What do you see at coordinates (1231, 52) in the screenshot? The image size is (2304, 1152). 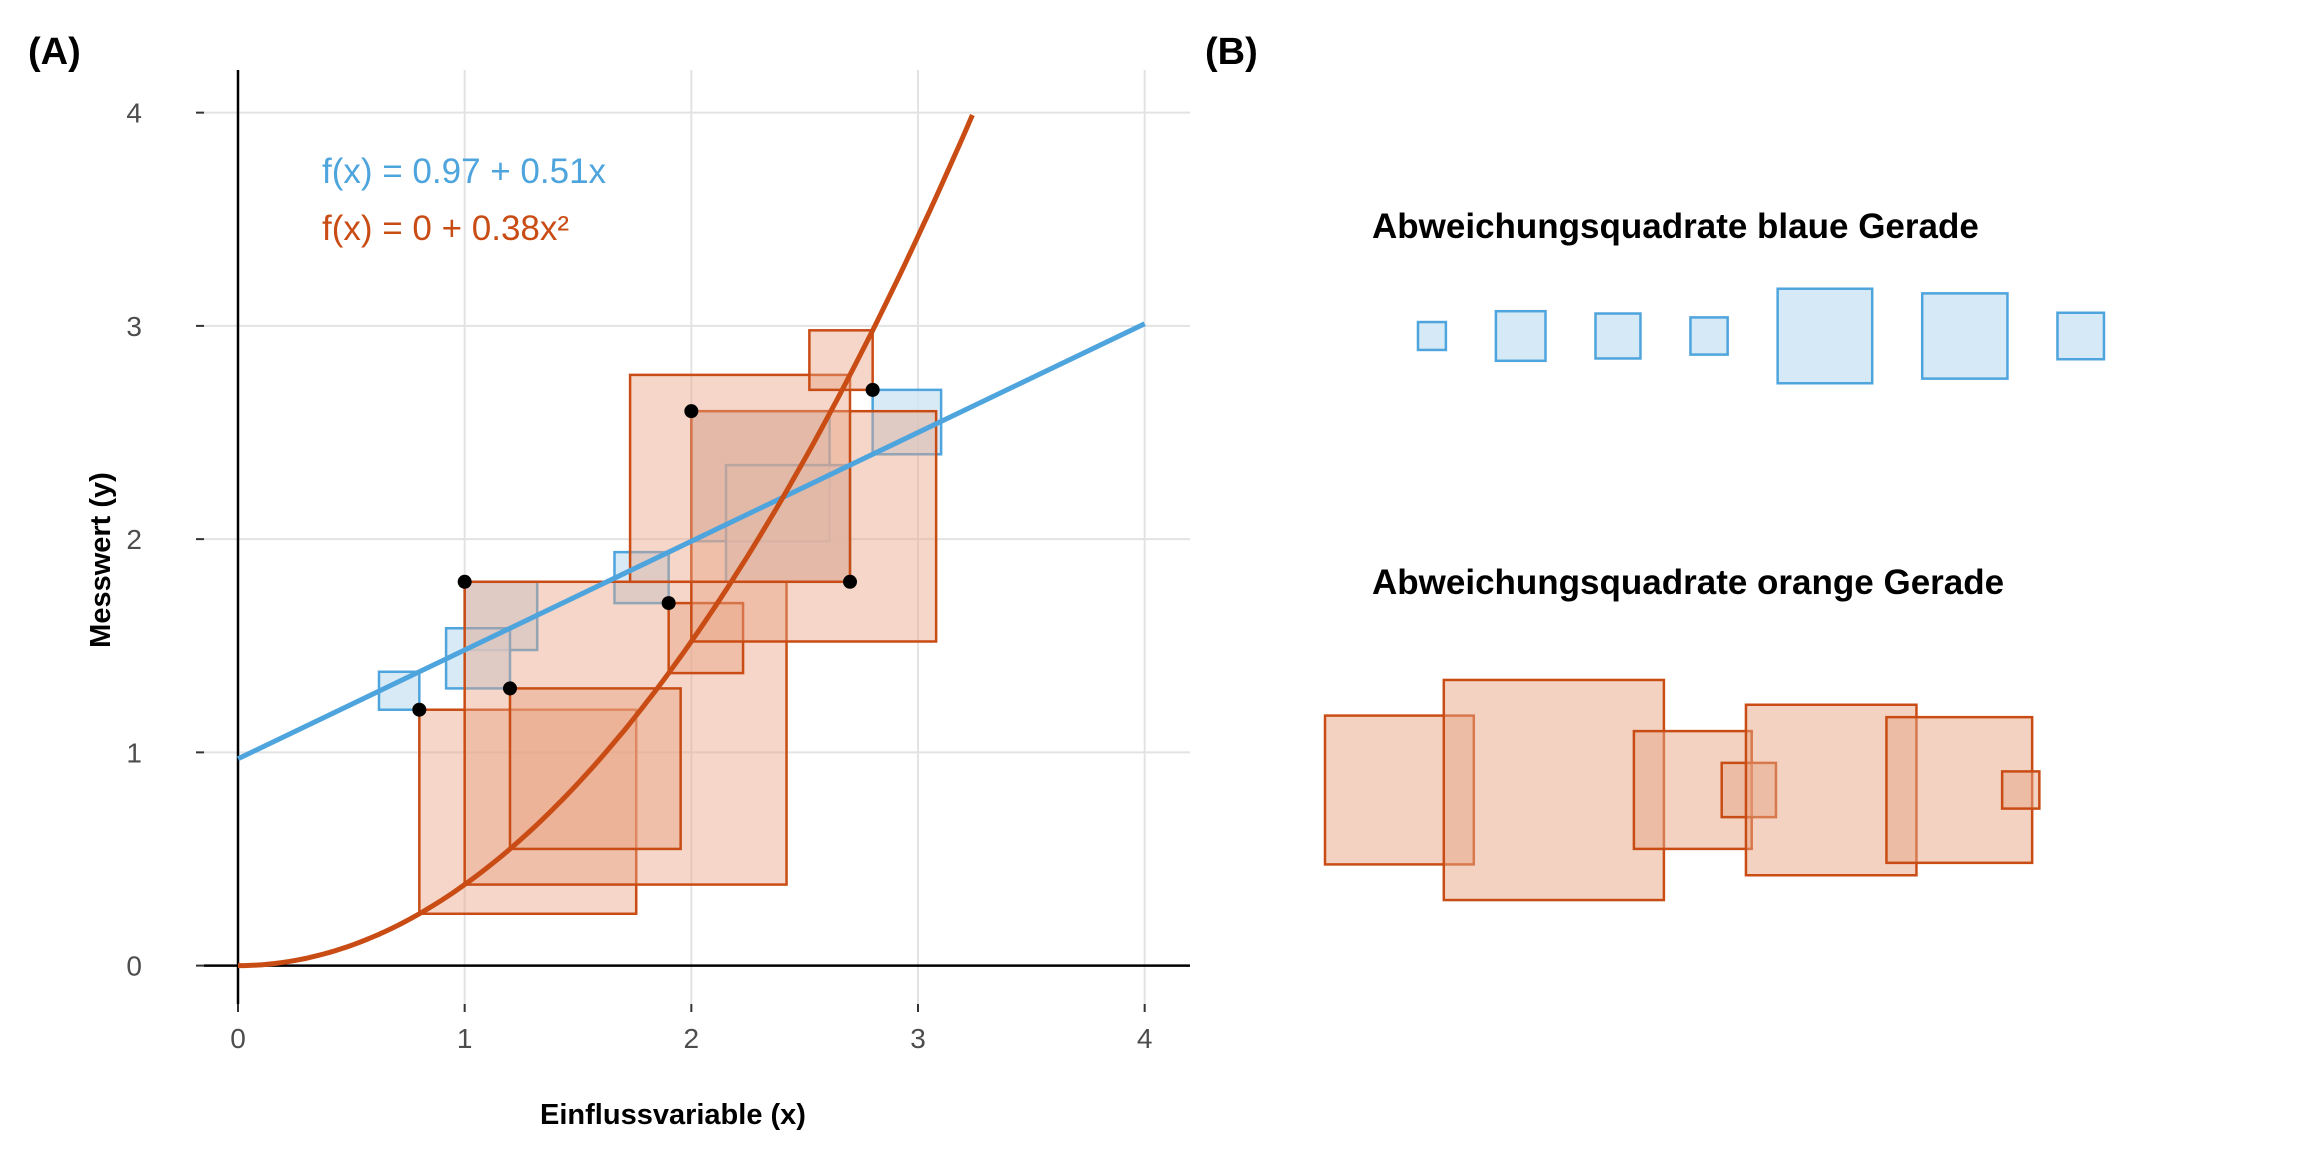 I see `panel-b-label: (B)` at bounding box center [1231, 52].